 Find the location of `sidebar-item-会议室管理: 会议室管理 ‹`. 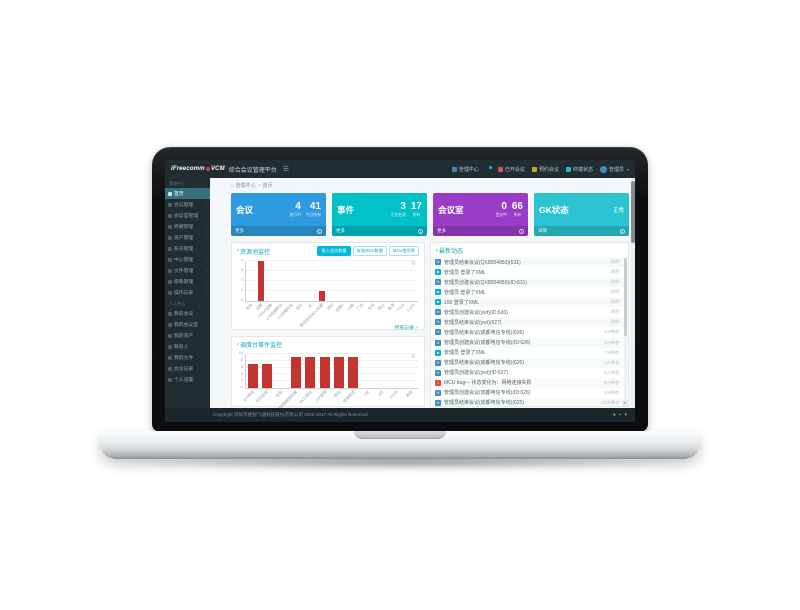

sidebar-item-会议室管理: 会议室管理 ‹ is located at coordinates (187, 215).